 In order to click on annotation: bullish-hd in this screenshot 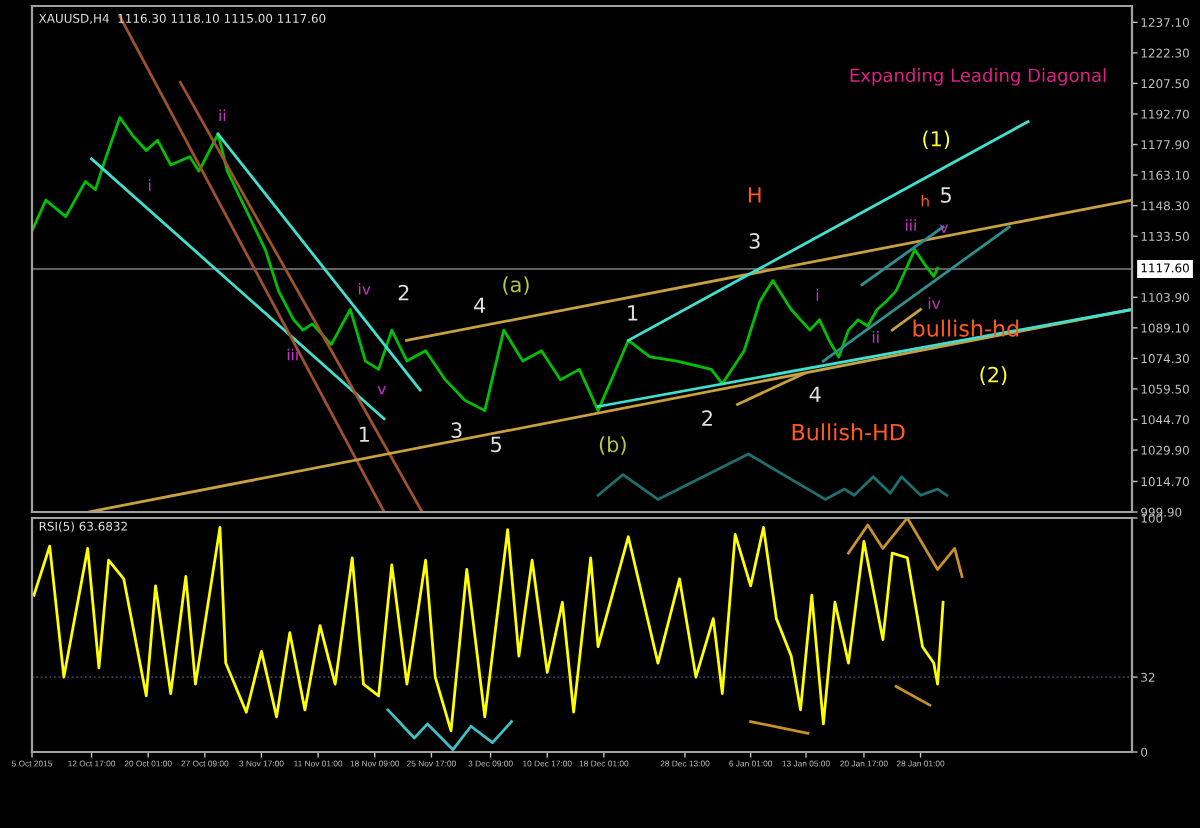, I will do `click(966, 328)`.